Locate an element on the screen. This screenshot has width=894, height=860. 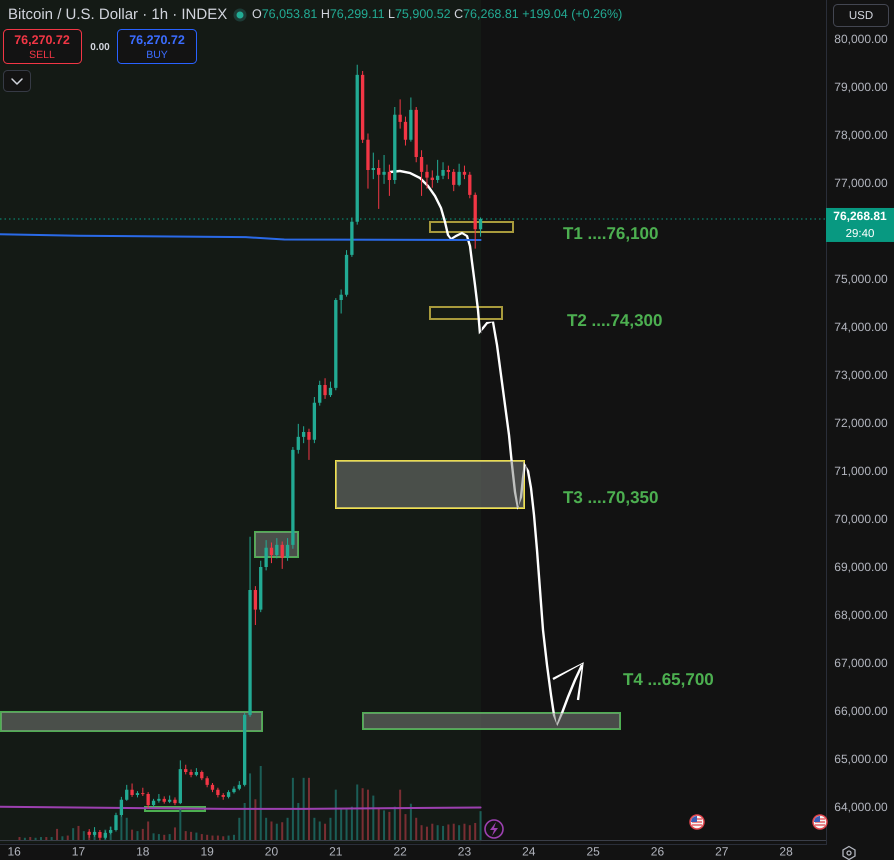
x-tick-label: 23 is located at coordinates (465, 851).